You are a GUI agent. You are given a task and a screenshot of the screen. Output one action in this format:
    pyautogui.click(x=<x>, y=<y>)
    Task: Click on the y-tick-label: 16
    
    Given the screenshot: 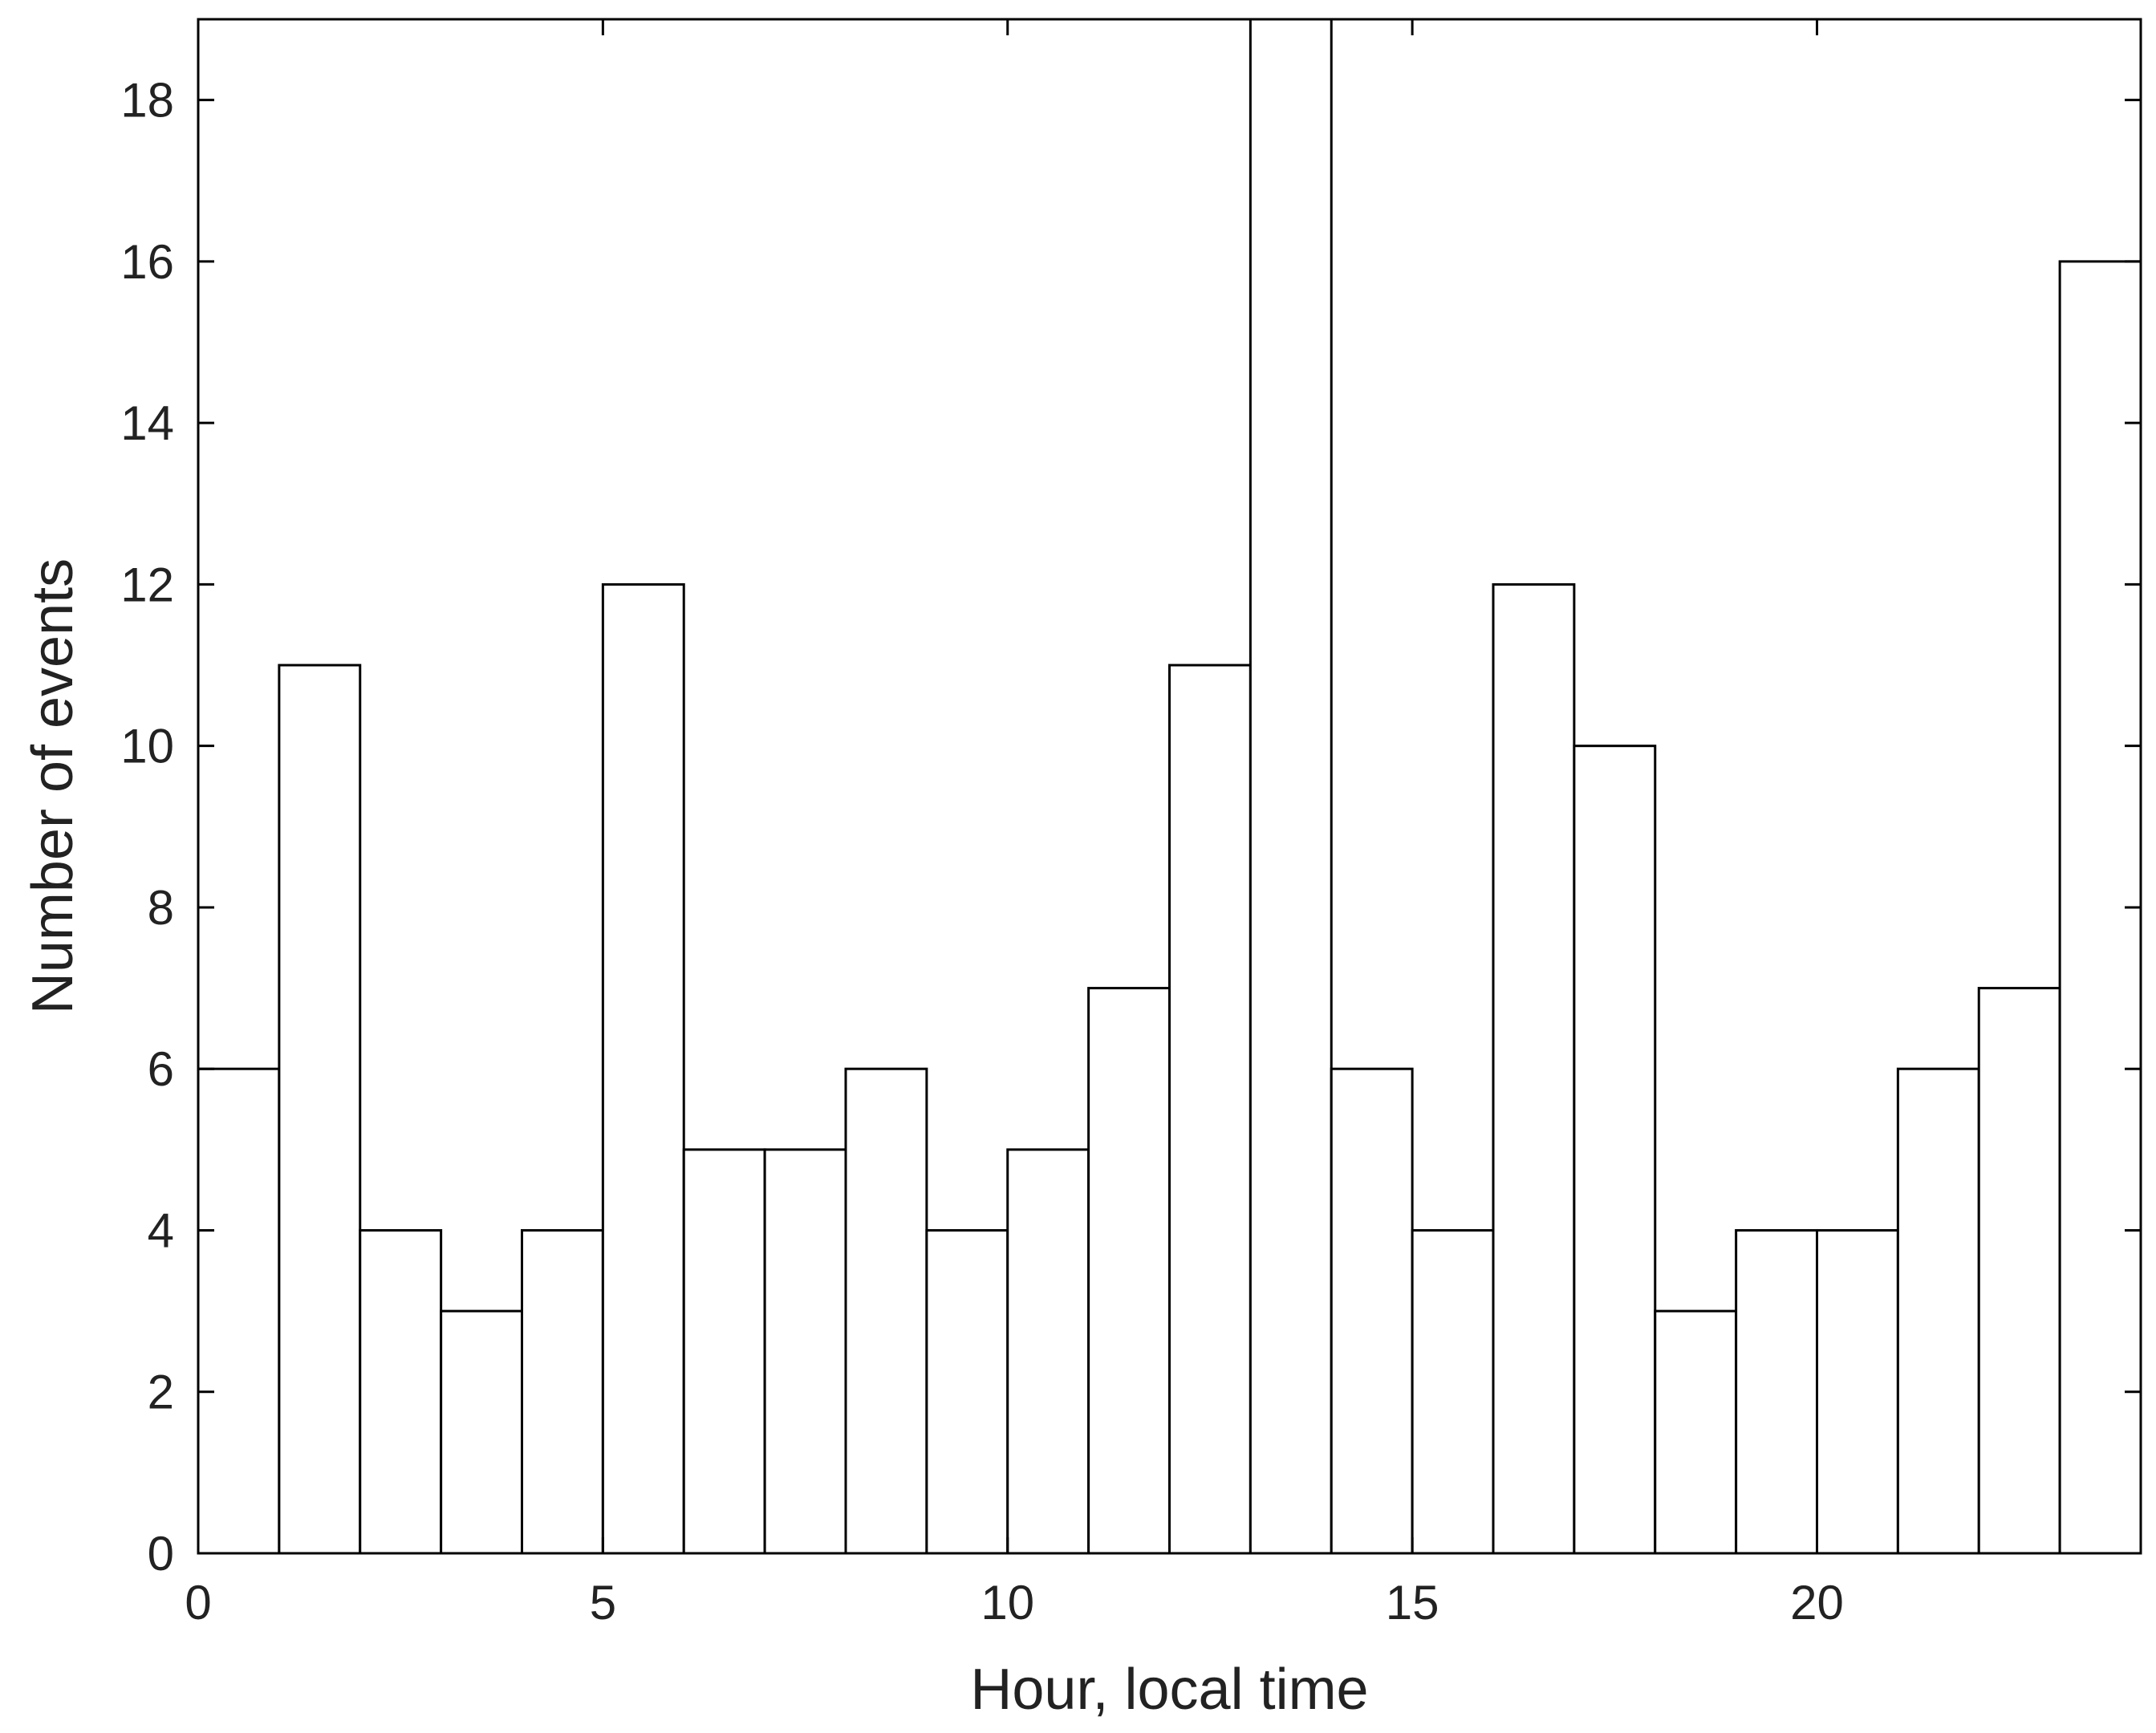 What is the action you would take?
    pyautogui.click(x=147, y=262)
    